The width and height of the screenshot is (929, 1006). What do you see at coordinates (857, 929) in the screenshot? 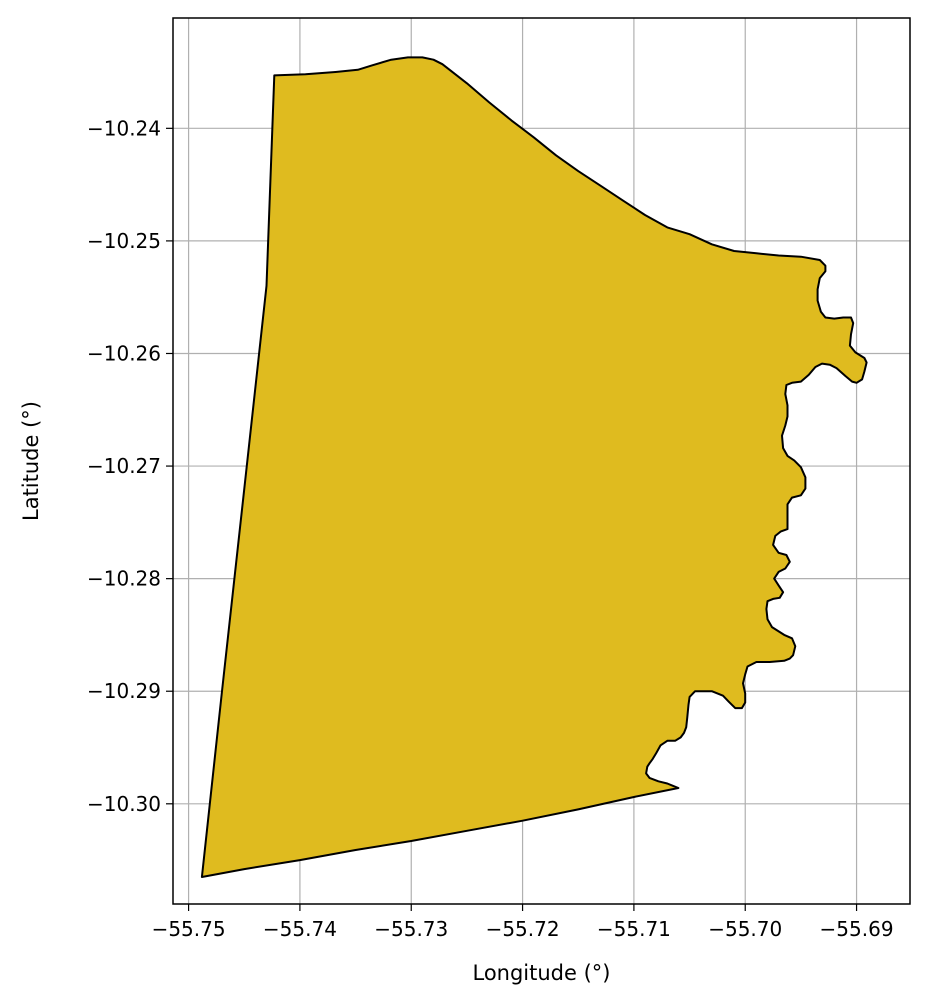
I see `x-tick-label: −55.69` at bounding box center [857, 929].